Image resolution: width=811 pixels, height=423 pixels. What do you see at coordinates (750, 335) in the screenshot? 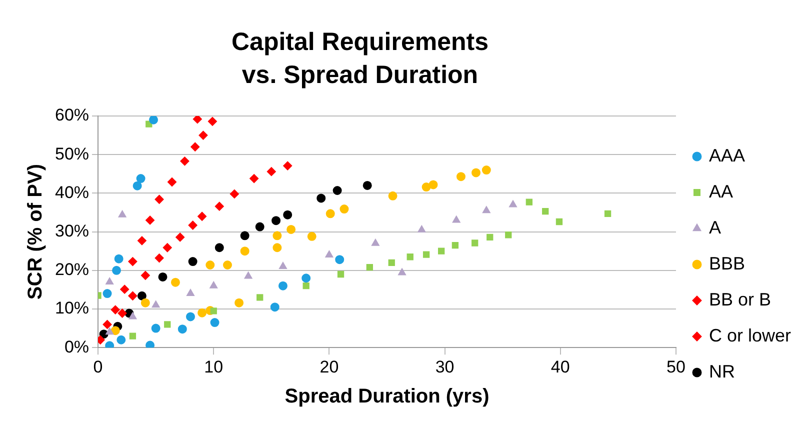
I see `legend-label: C or lower` at bounding box center [750, 335].